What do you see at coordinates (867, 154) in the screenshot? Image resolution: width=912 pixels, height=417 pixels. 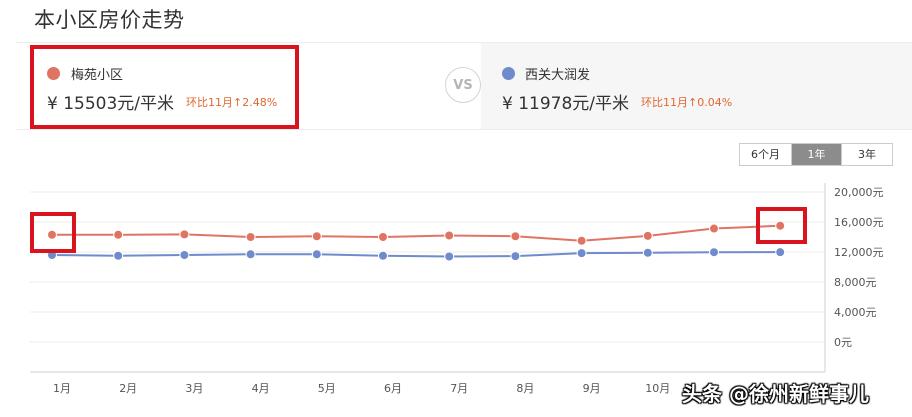 I see `tab-3-years: 3年` at bounding box center [867, 154].